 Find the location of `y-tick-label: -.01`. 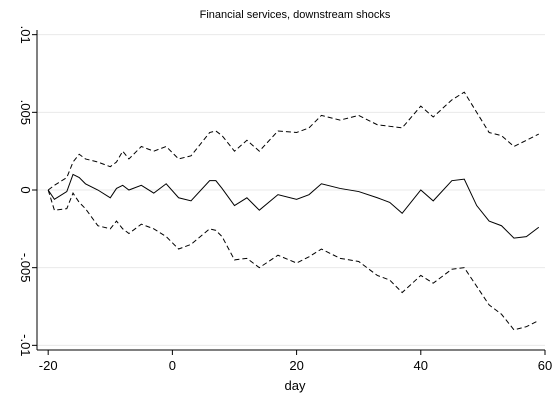

y-tick-label: -.01 is located at coordinates (25, 345).